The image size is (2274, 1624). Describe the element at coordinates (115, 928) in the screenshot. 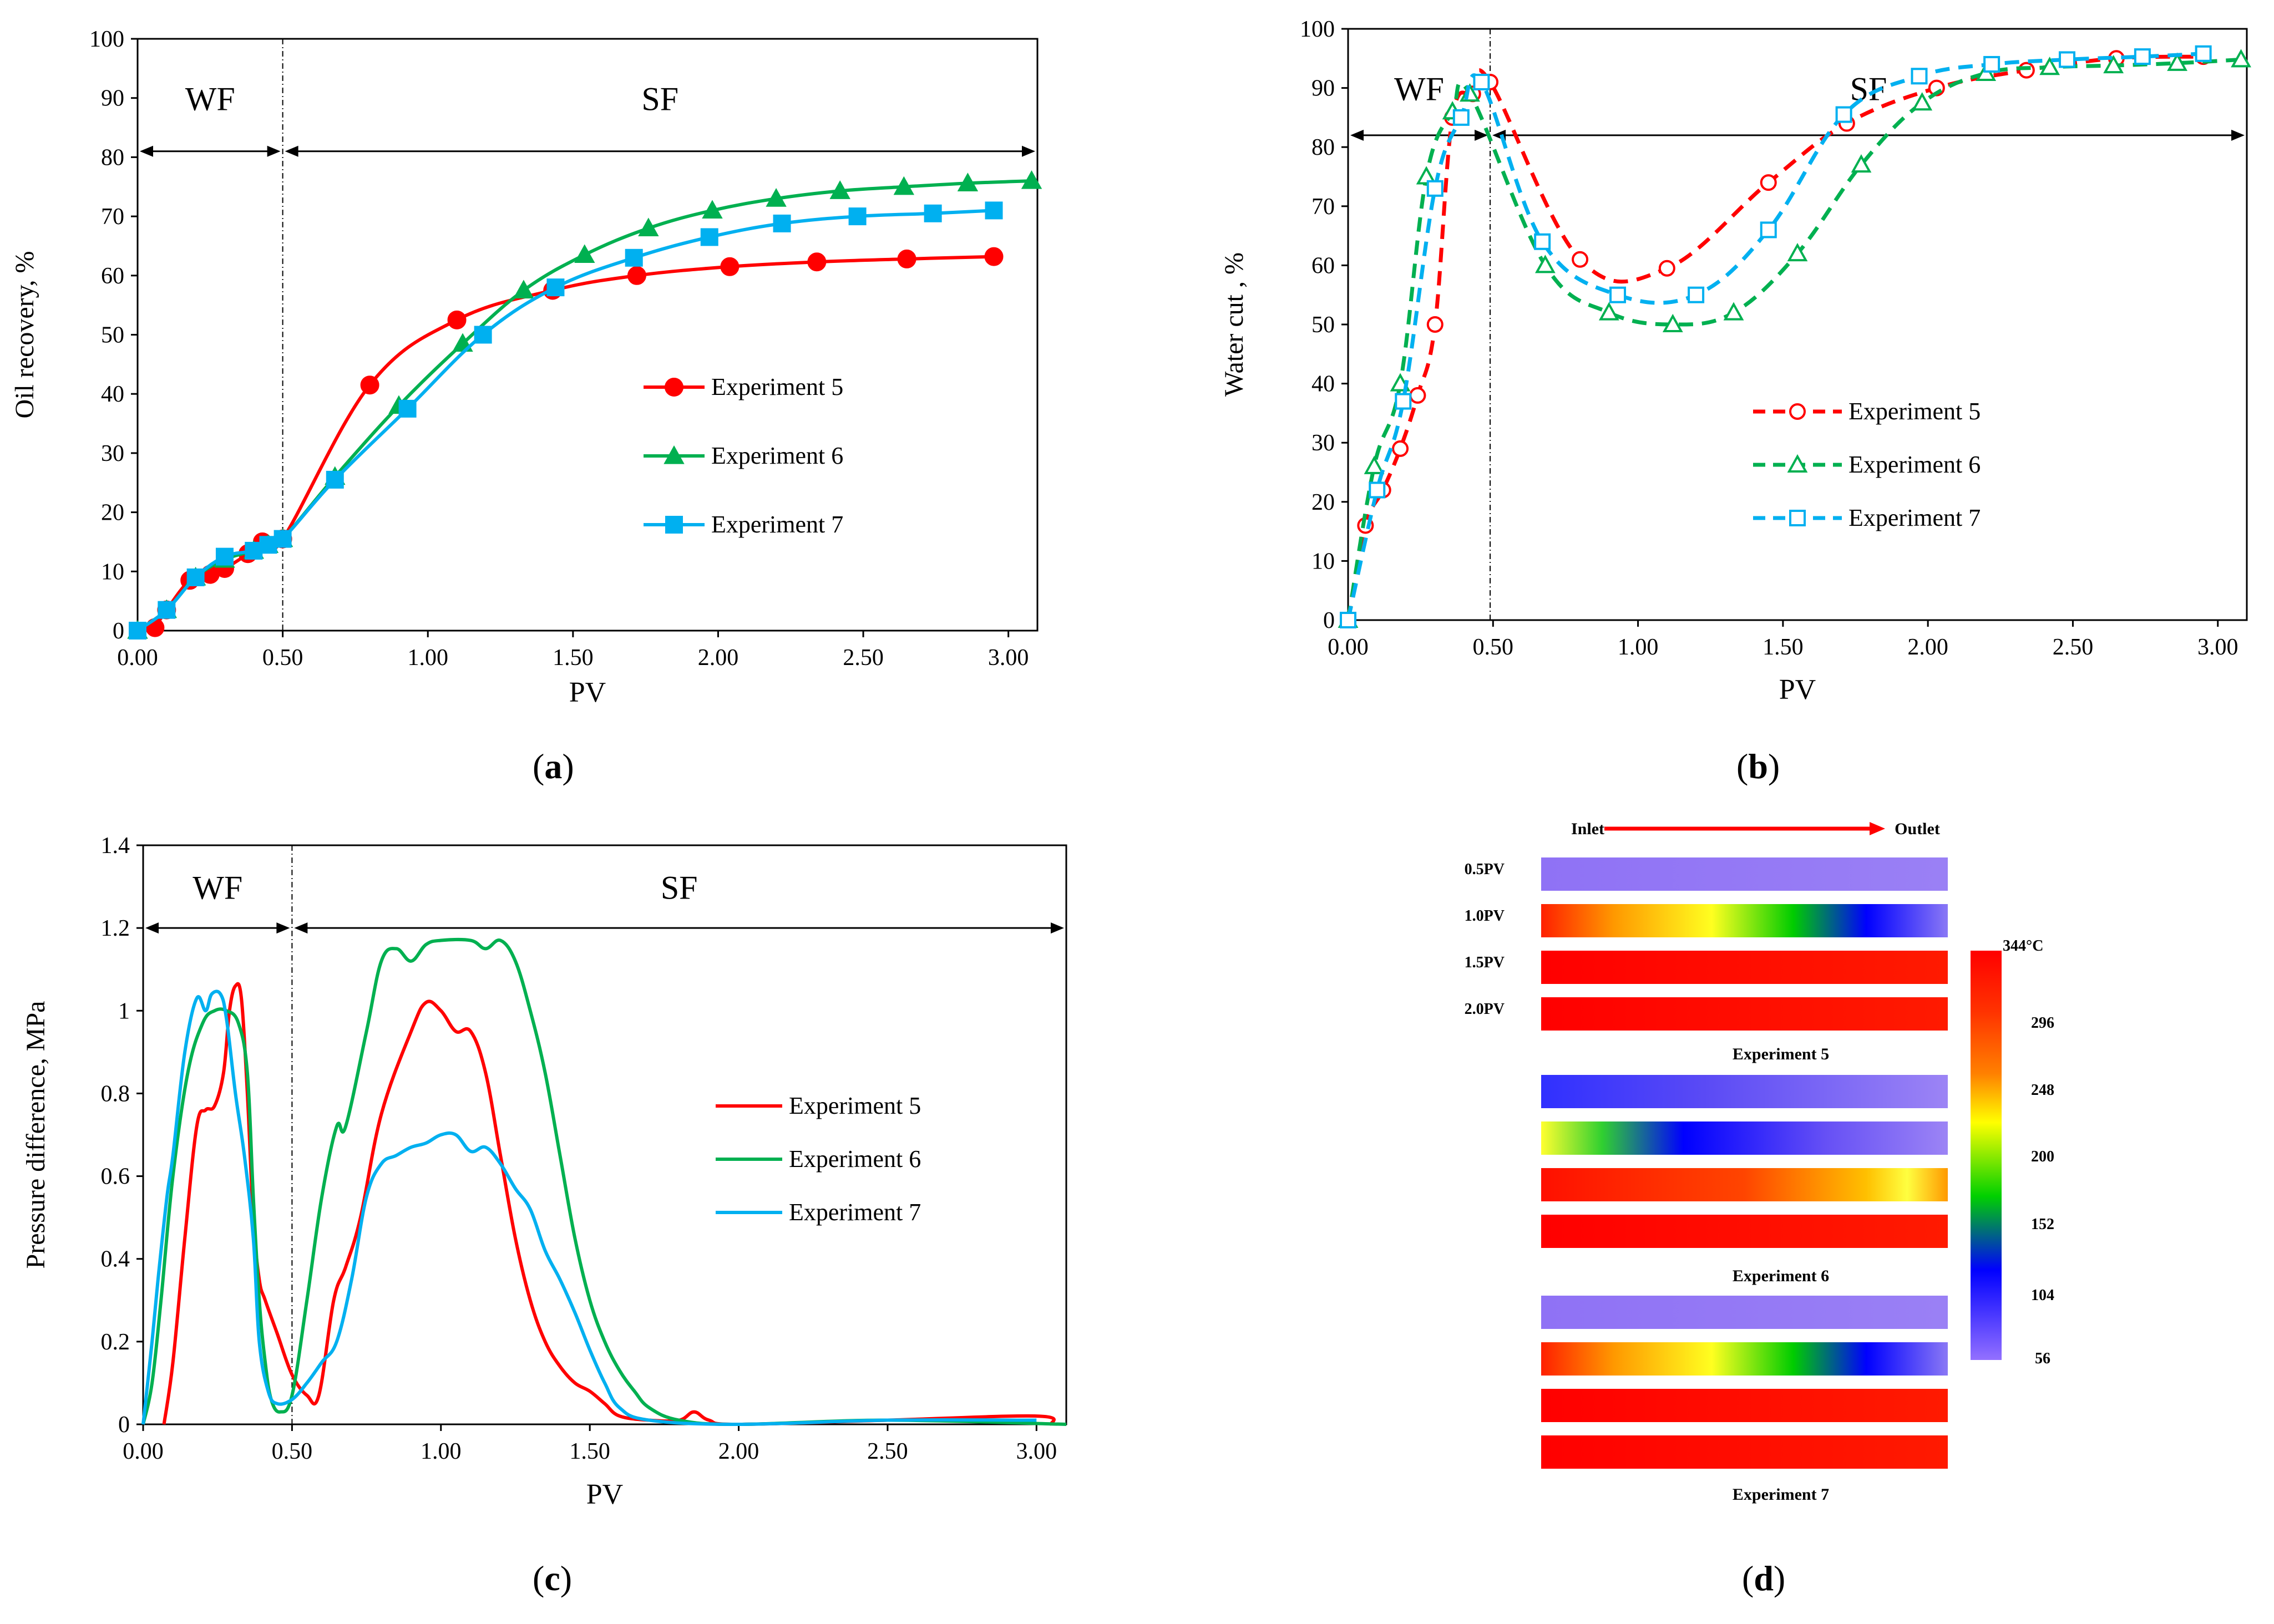

I see `y-tick-label: 1.2` at that location.